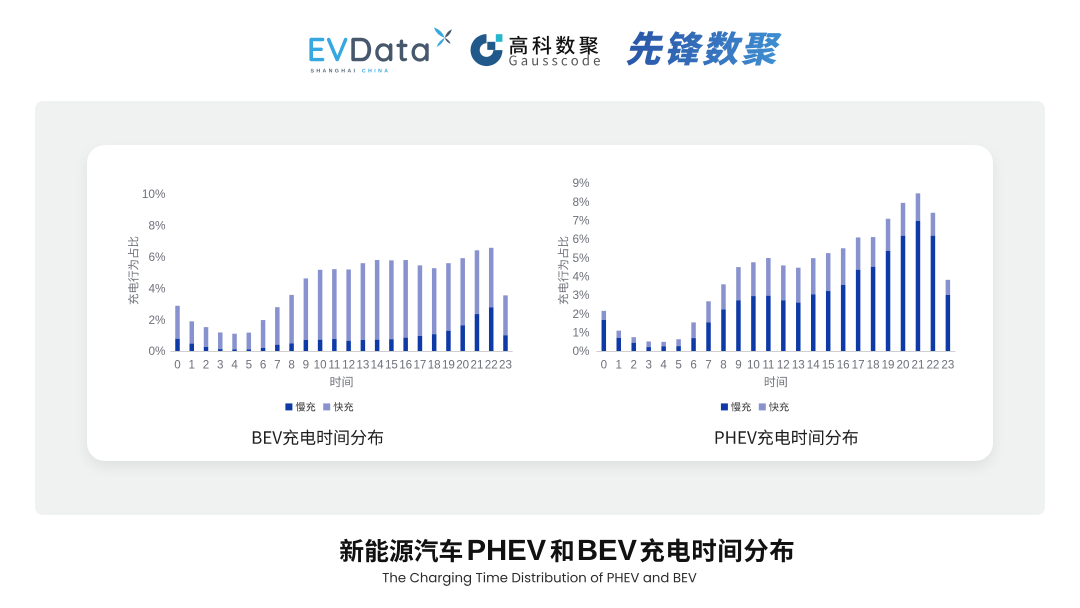 Image resolution: width=1080 pixels, height=608 pixels. I want to click on svg-text: 3%, so click(581, 295).